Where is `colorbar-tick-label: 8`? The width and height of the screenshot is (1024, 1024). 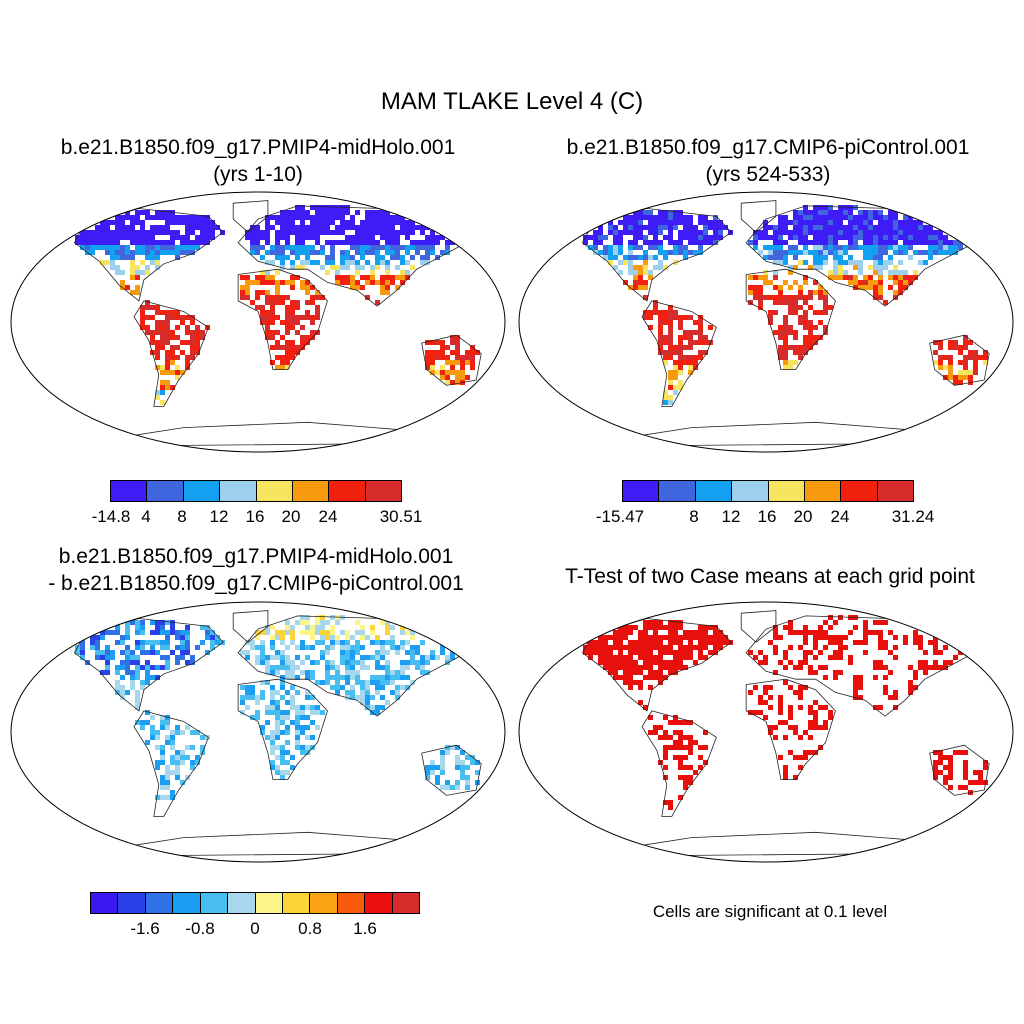
colorbar-tick-label: 8 is located at coordinates (182, 516).